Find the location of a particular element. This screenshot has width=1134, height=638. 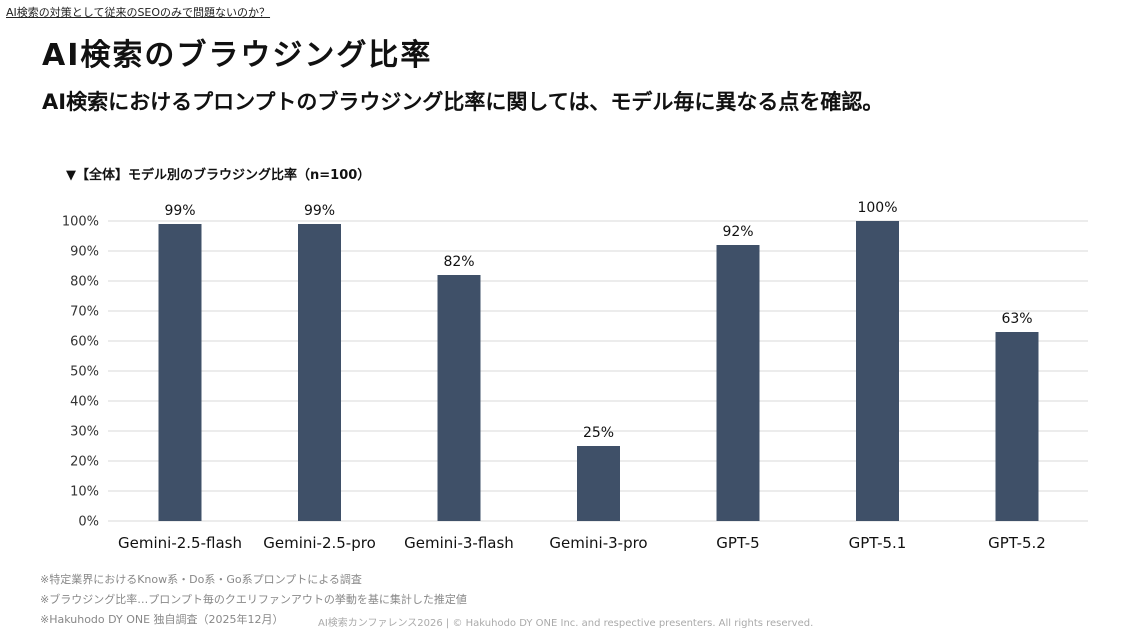

footnote-3: ※Hakuhodo DY ONE 独自調査（2025年12月） is located at coordinates (162, 619).